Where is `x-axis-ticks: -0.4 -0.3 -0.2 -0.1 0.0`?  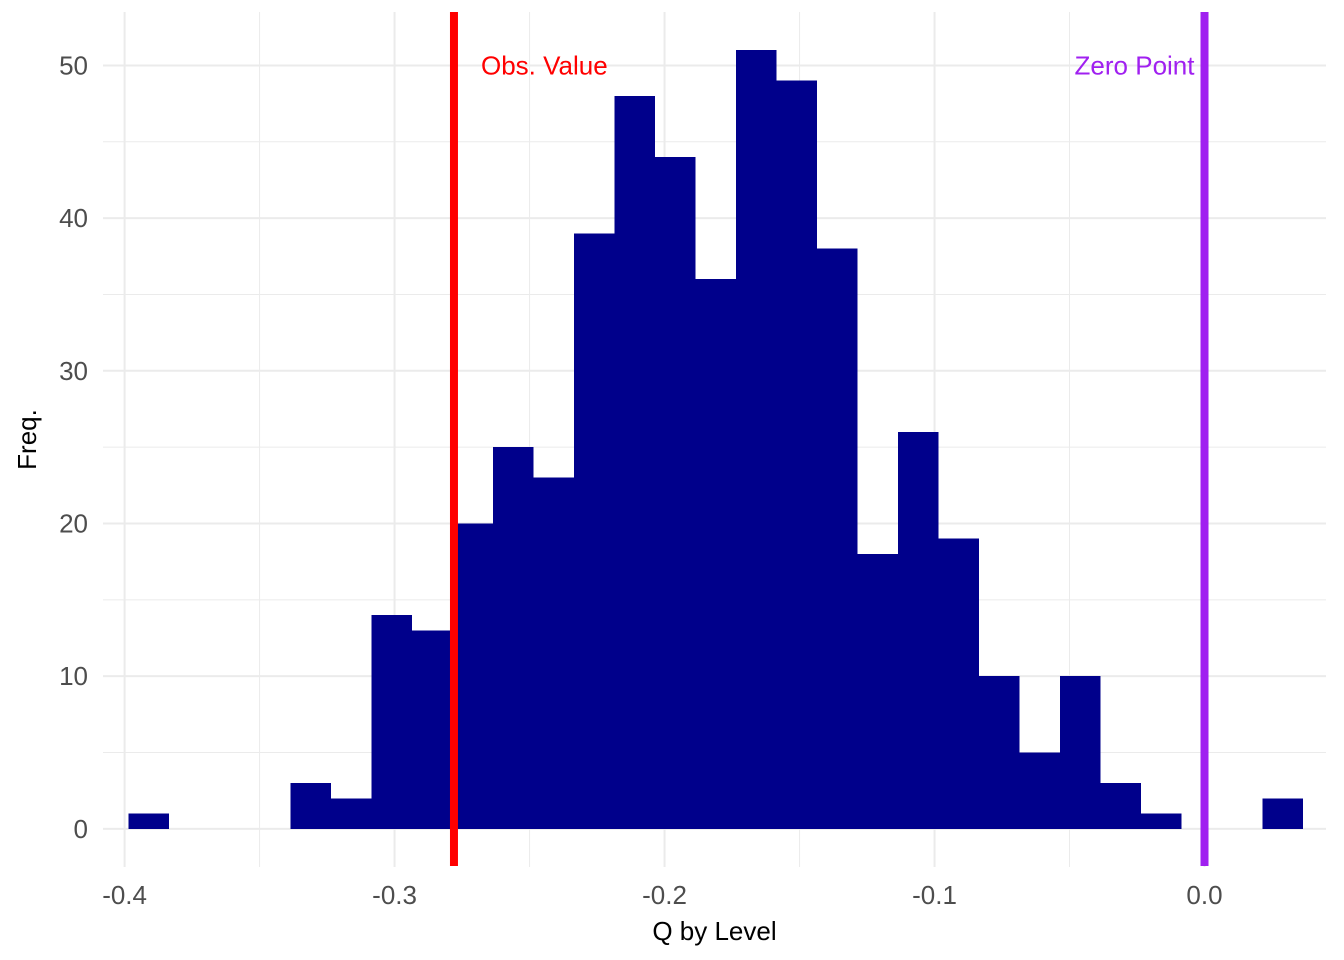
x-axis-ticks: -0.4 -0.3 -0.2 -0.1 0.0 is located at coordinates (662, 895).